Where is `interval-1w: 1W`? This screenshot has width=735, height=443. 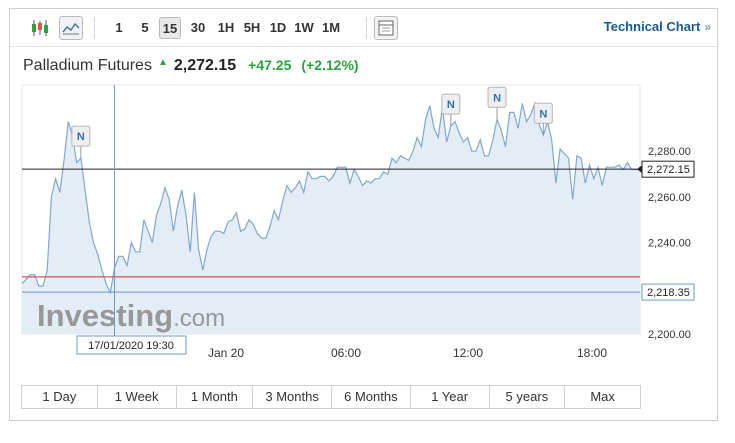
interval-1w: 1W is located at coordinates (304, 27).